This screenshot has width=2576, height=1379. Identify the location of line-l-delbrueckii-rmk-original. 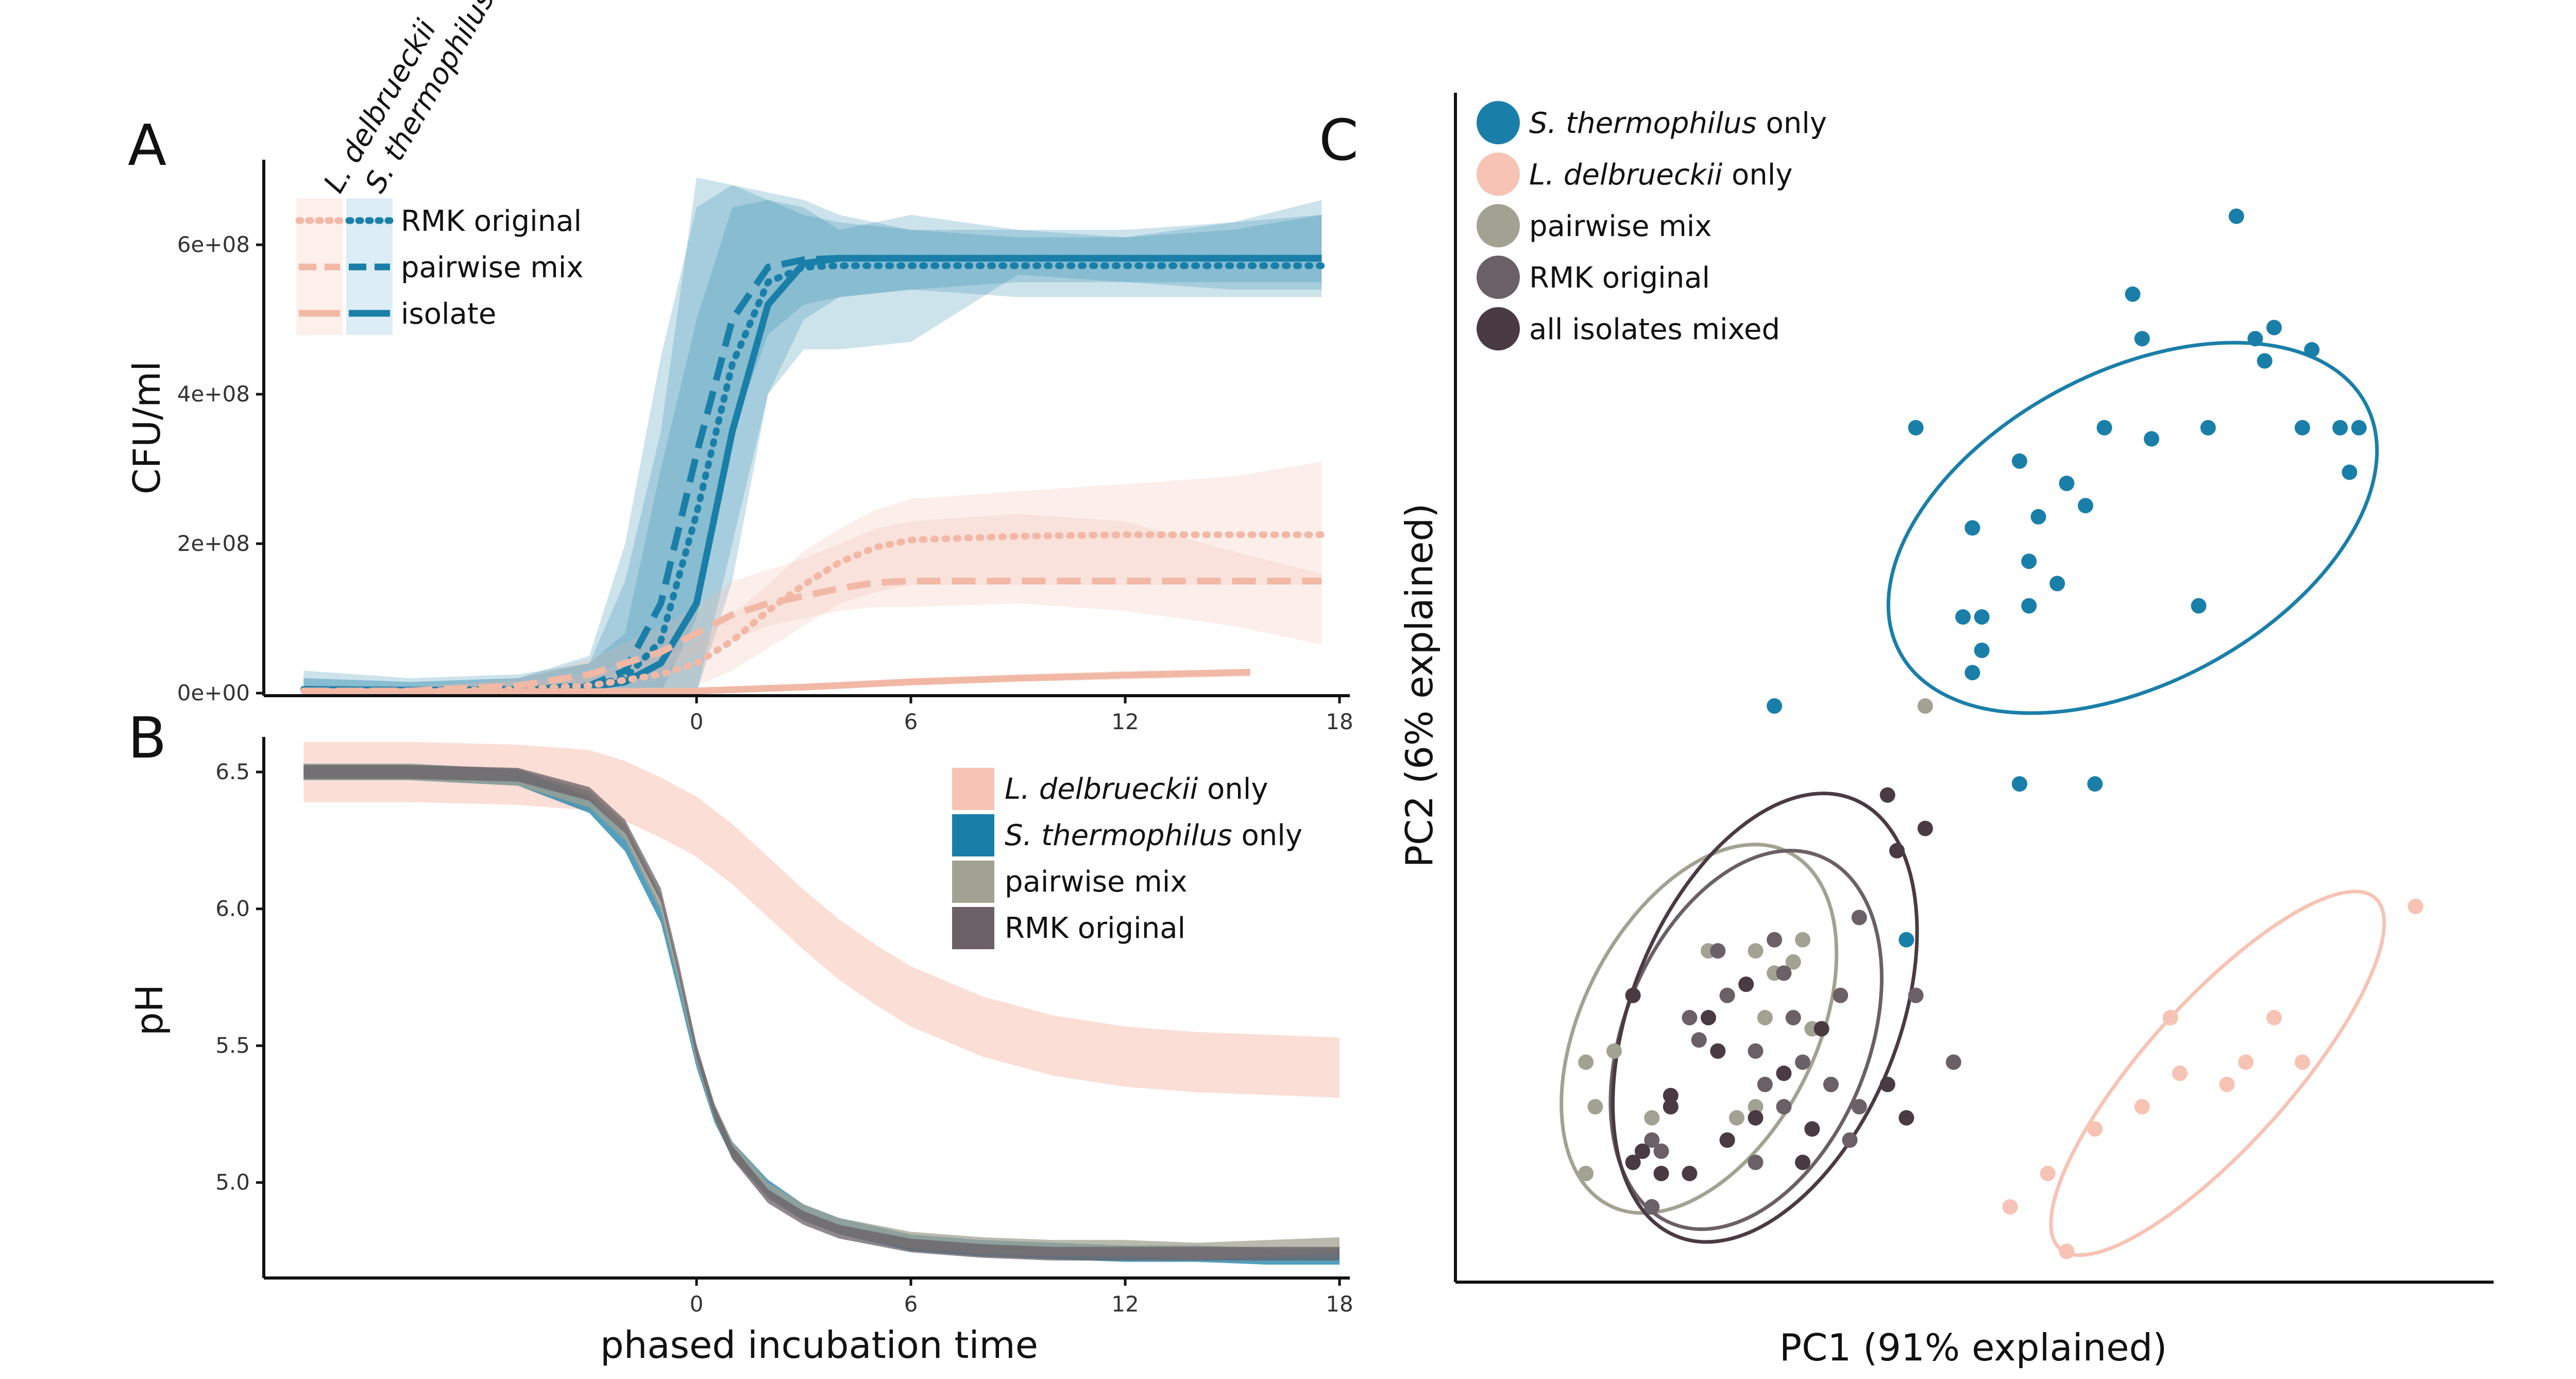
(812, 613).